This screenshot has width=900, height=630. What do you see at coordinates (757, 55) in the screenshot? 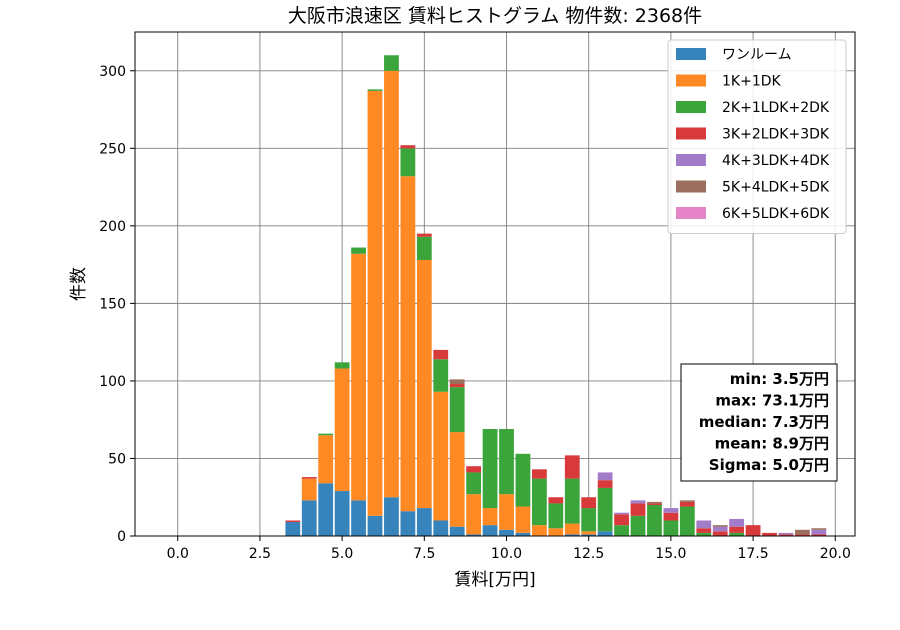
I see `legend-label: ワンルーム` at bounding box center [757, 55].